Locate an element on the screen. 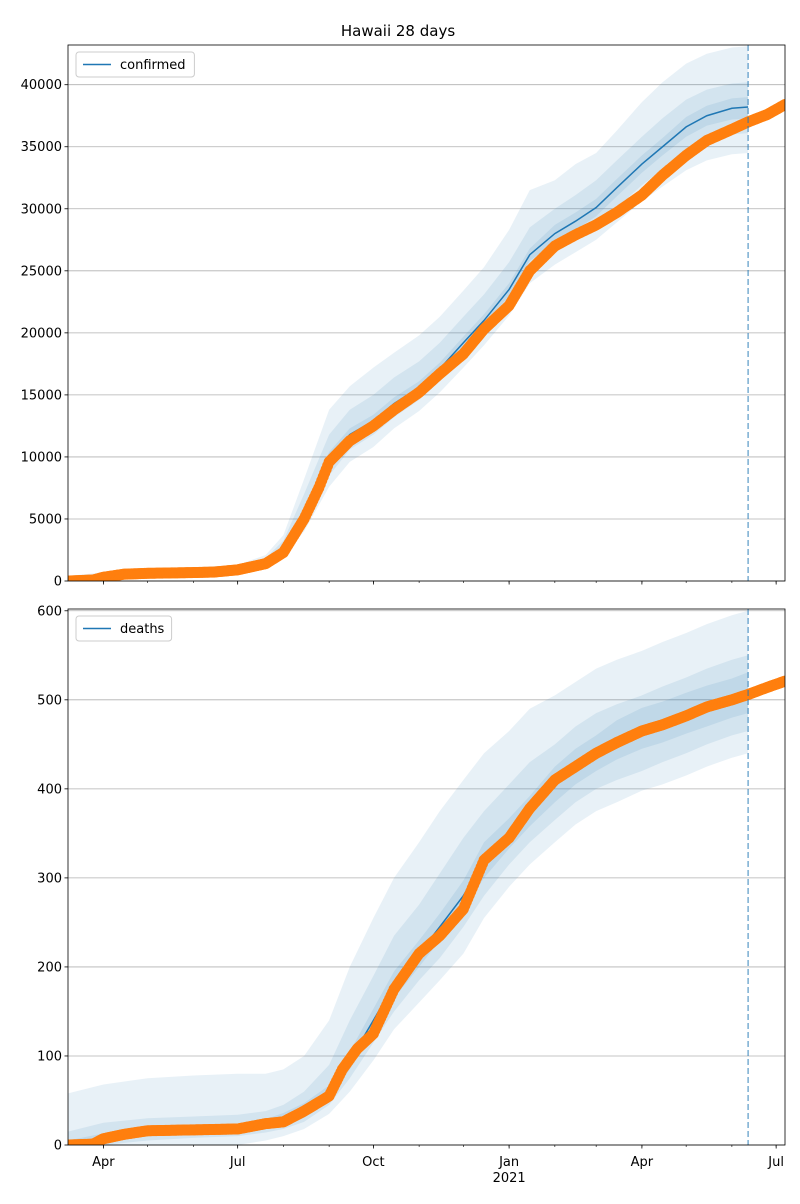 Image resolution: width=800 pixels, height=1204 pixels. legend: confirmed is located at coordinates (135, 64).